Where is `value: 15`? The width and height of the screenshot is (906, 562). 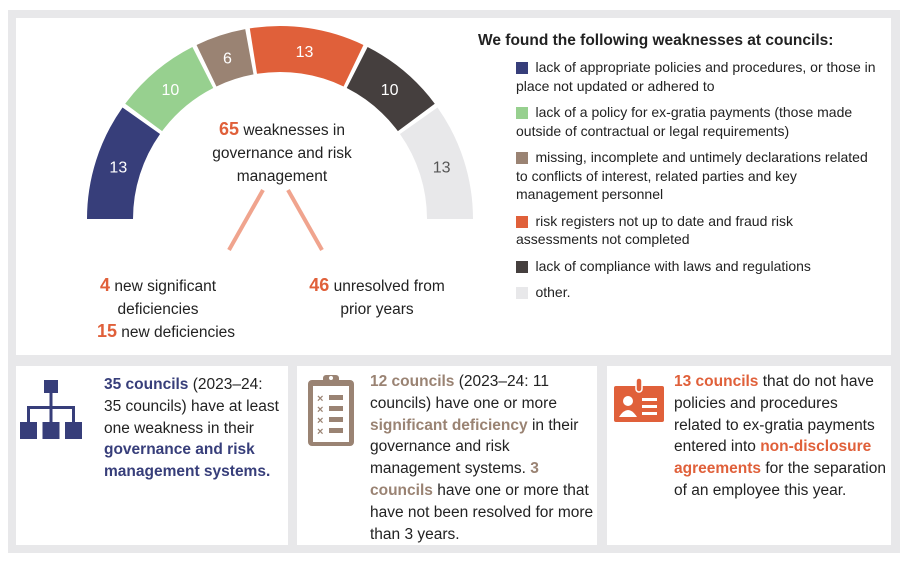
value: 15 is located at coordinates (106, 331).